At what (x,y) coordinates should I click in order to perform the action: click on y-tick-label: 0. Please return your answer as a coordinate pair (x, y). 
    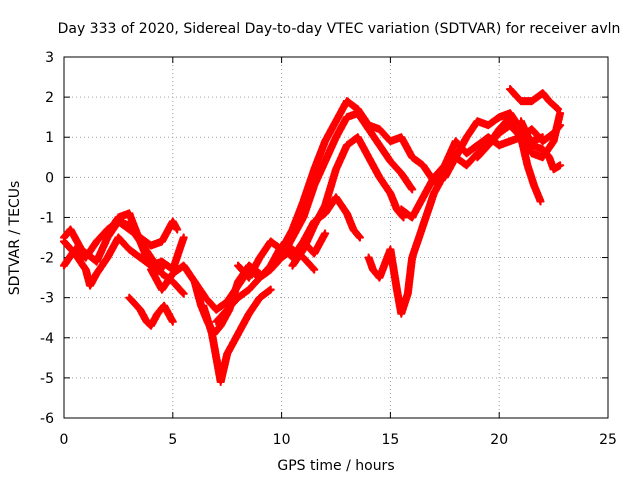
    Looking at the image, I should click on (49, 178).